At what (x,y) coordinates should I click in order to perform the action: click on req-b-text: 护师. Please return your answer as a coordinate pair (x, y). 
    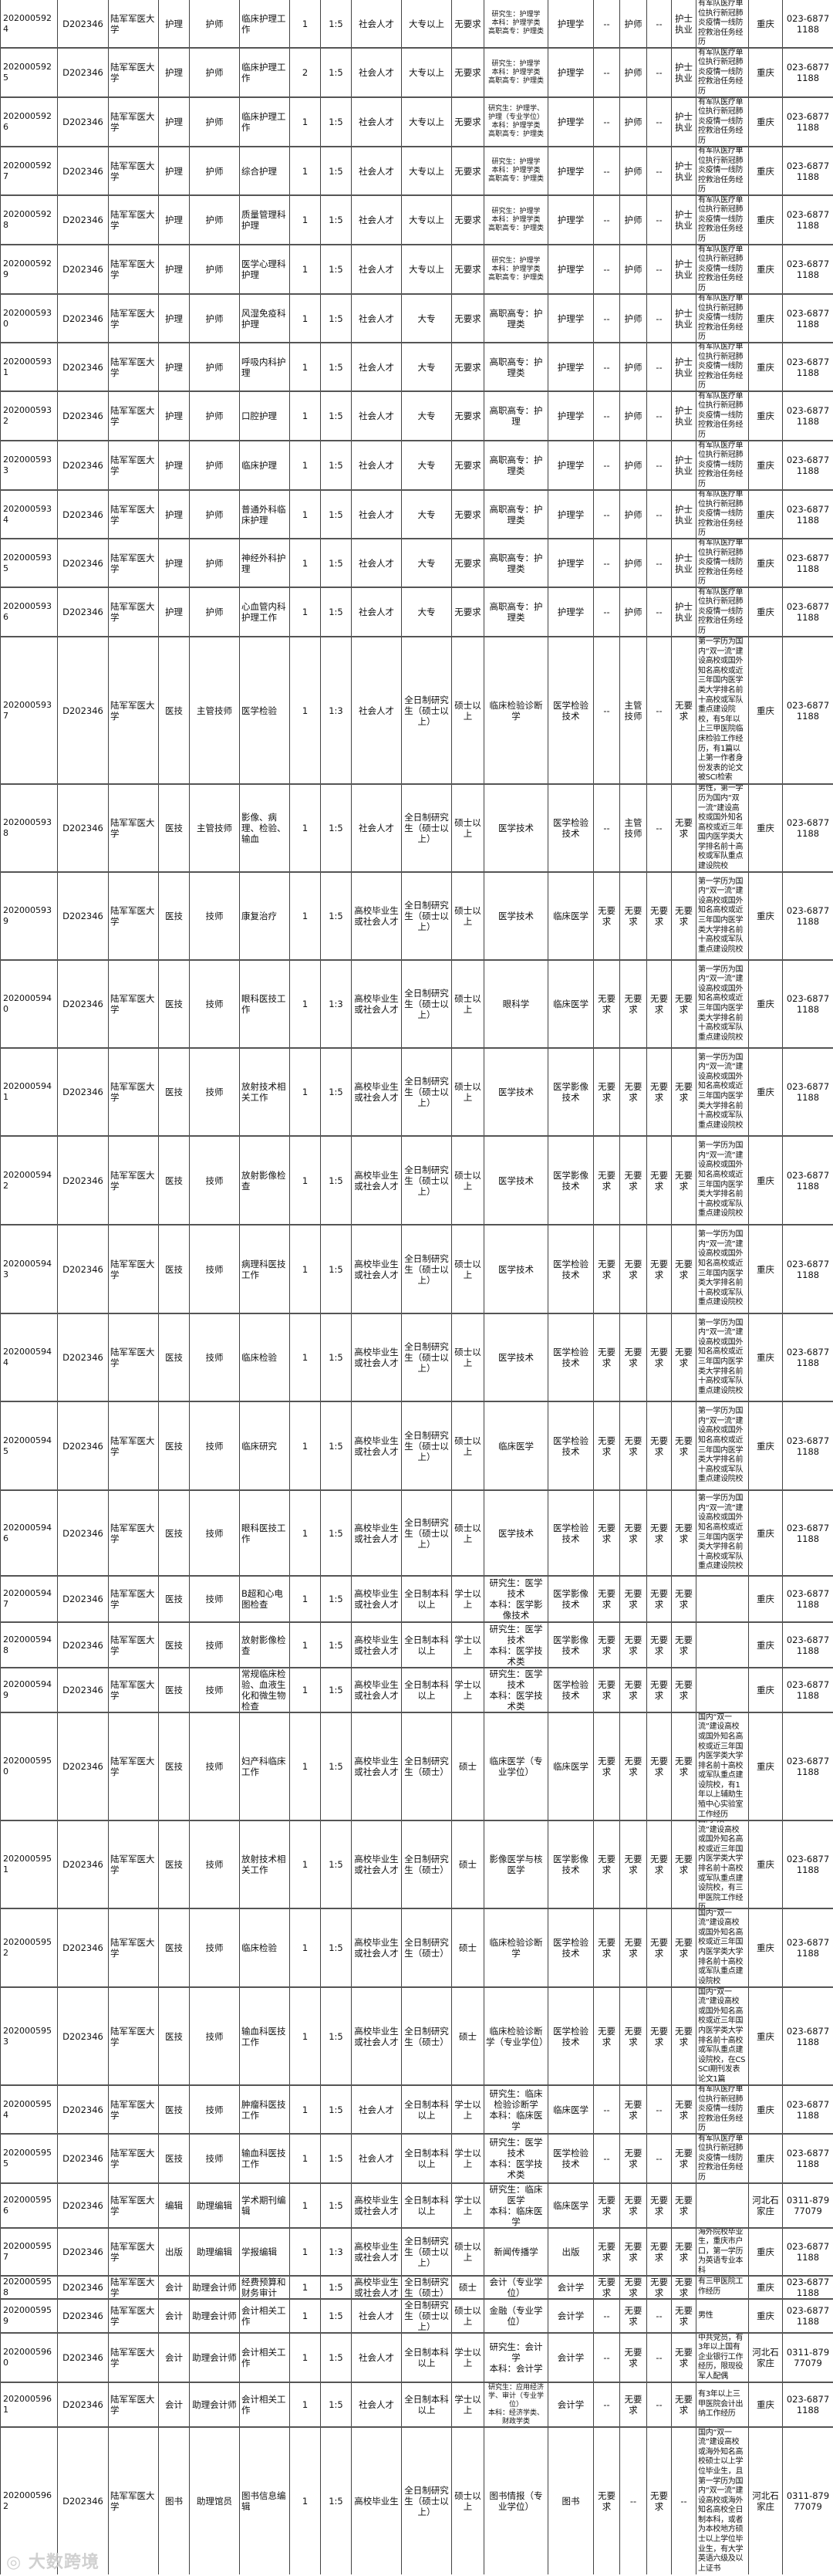
    Looking at the image, I should click on (633, 367).